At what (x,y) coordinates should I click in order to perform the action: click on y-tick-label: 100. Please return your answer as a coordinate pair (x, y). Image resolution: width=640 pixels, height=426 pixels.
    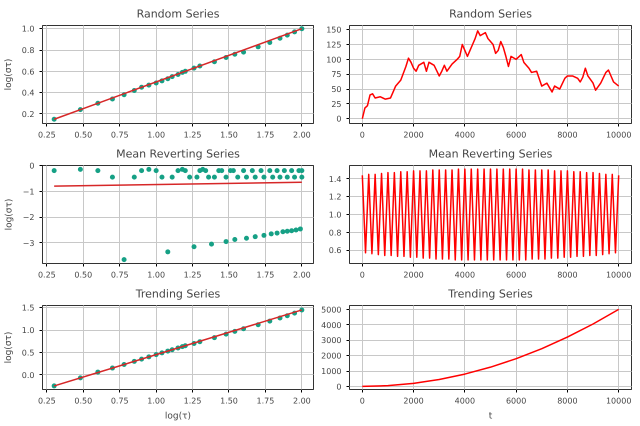
    Looking at the image, I should click on (334, 59).